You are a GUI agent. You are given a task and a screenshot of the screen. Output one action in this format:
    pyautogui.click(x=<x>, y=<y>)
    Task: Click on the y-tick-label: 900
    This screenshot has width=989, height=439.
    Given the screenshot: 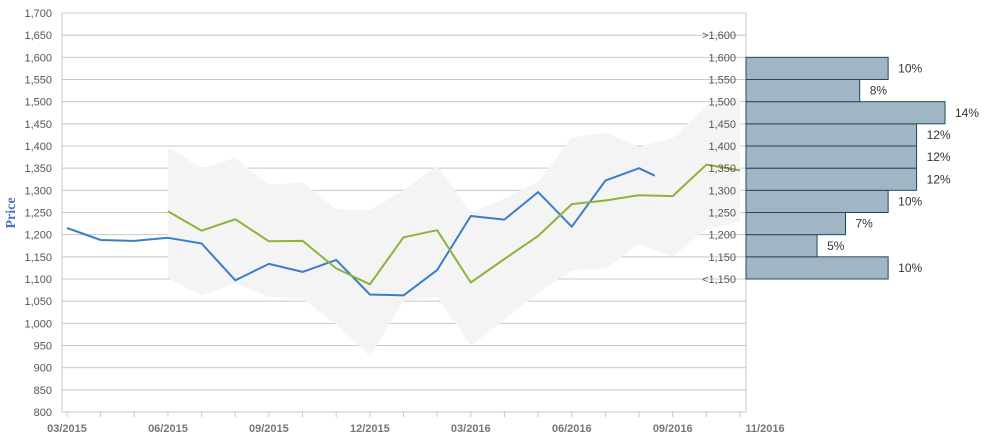 What is the action you would take?
    pyautogui.click(x=43, y=369)
    